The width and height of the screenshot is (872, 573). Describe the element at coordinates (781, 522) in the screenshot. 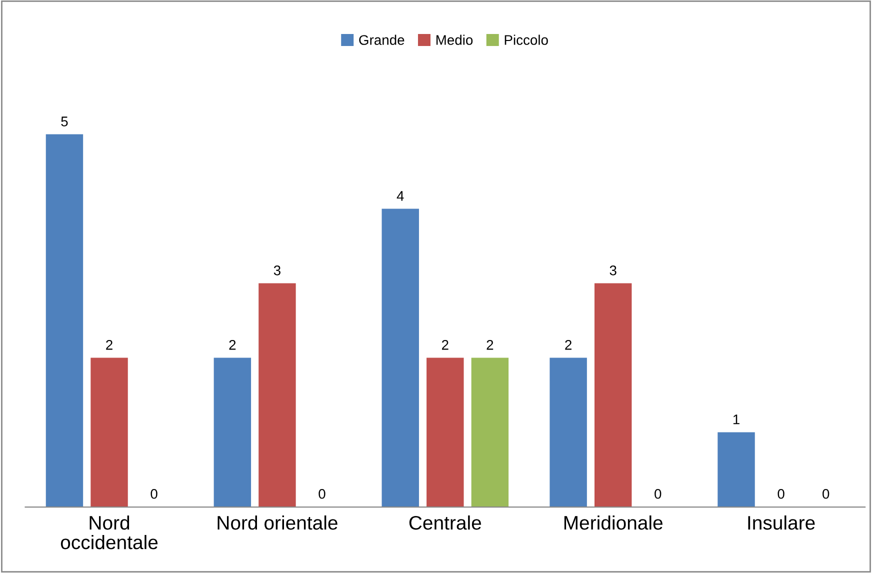

I see `x-tick-label: Insulare` at that location.